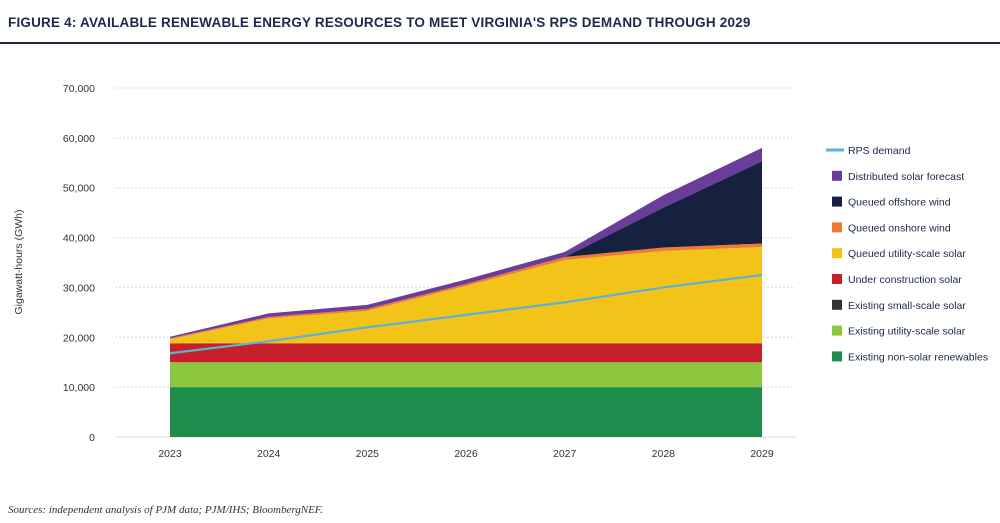 This screenshot has width=1000, height=523. What do you see at coordinates (466, 375) in the screenshot?
I see `area-existing-utility-scale-solar` at bounding box center [466, 375].